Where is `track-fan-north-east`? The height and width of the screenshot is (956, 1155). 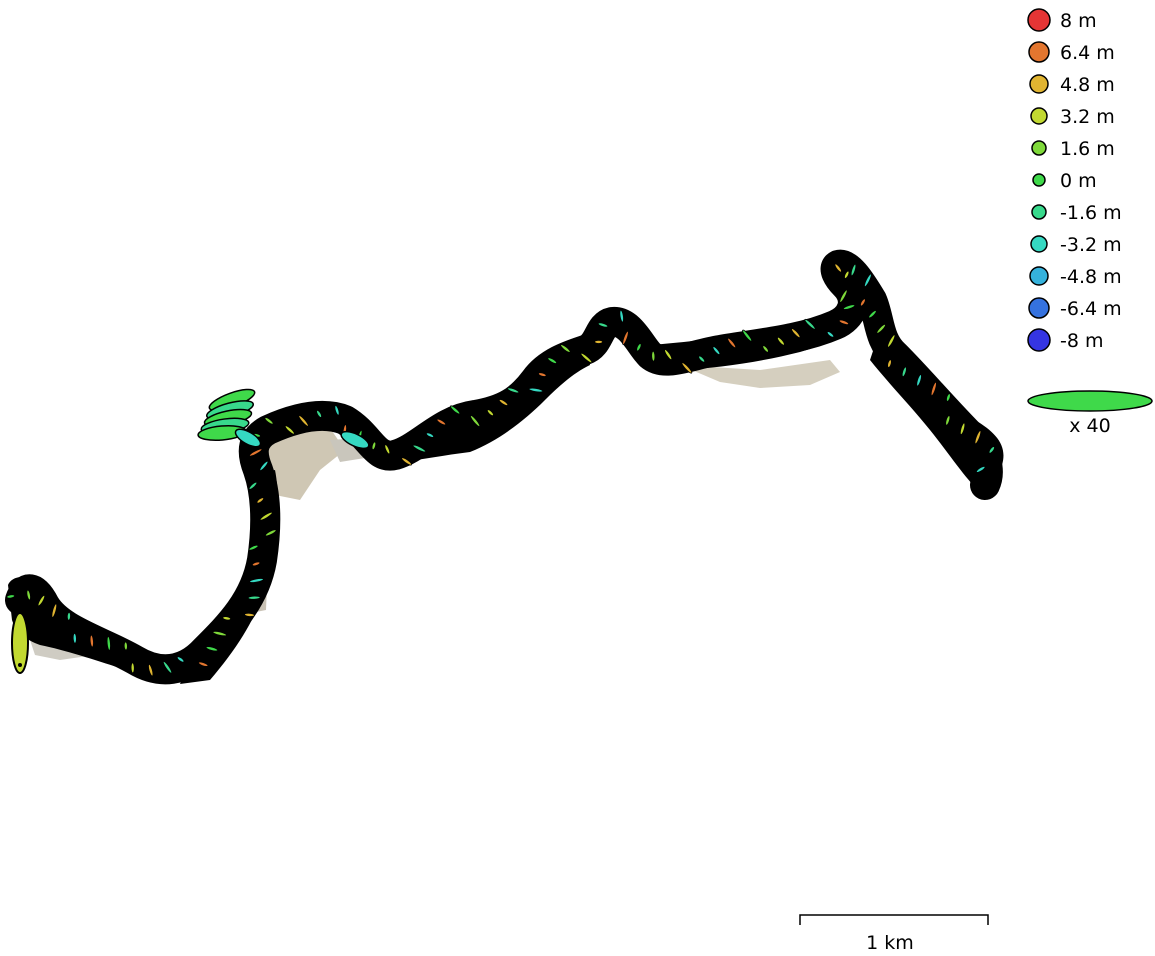
track-fan-north-east is located at coordinates (752, 337).